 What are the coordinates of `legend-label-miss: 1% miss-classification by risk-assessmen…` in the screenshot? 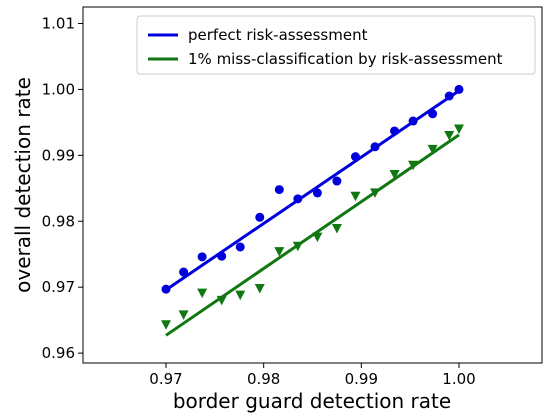 It's located at (345, 59).